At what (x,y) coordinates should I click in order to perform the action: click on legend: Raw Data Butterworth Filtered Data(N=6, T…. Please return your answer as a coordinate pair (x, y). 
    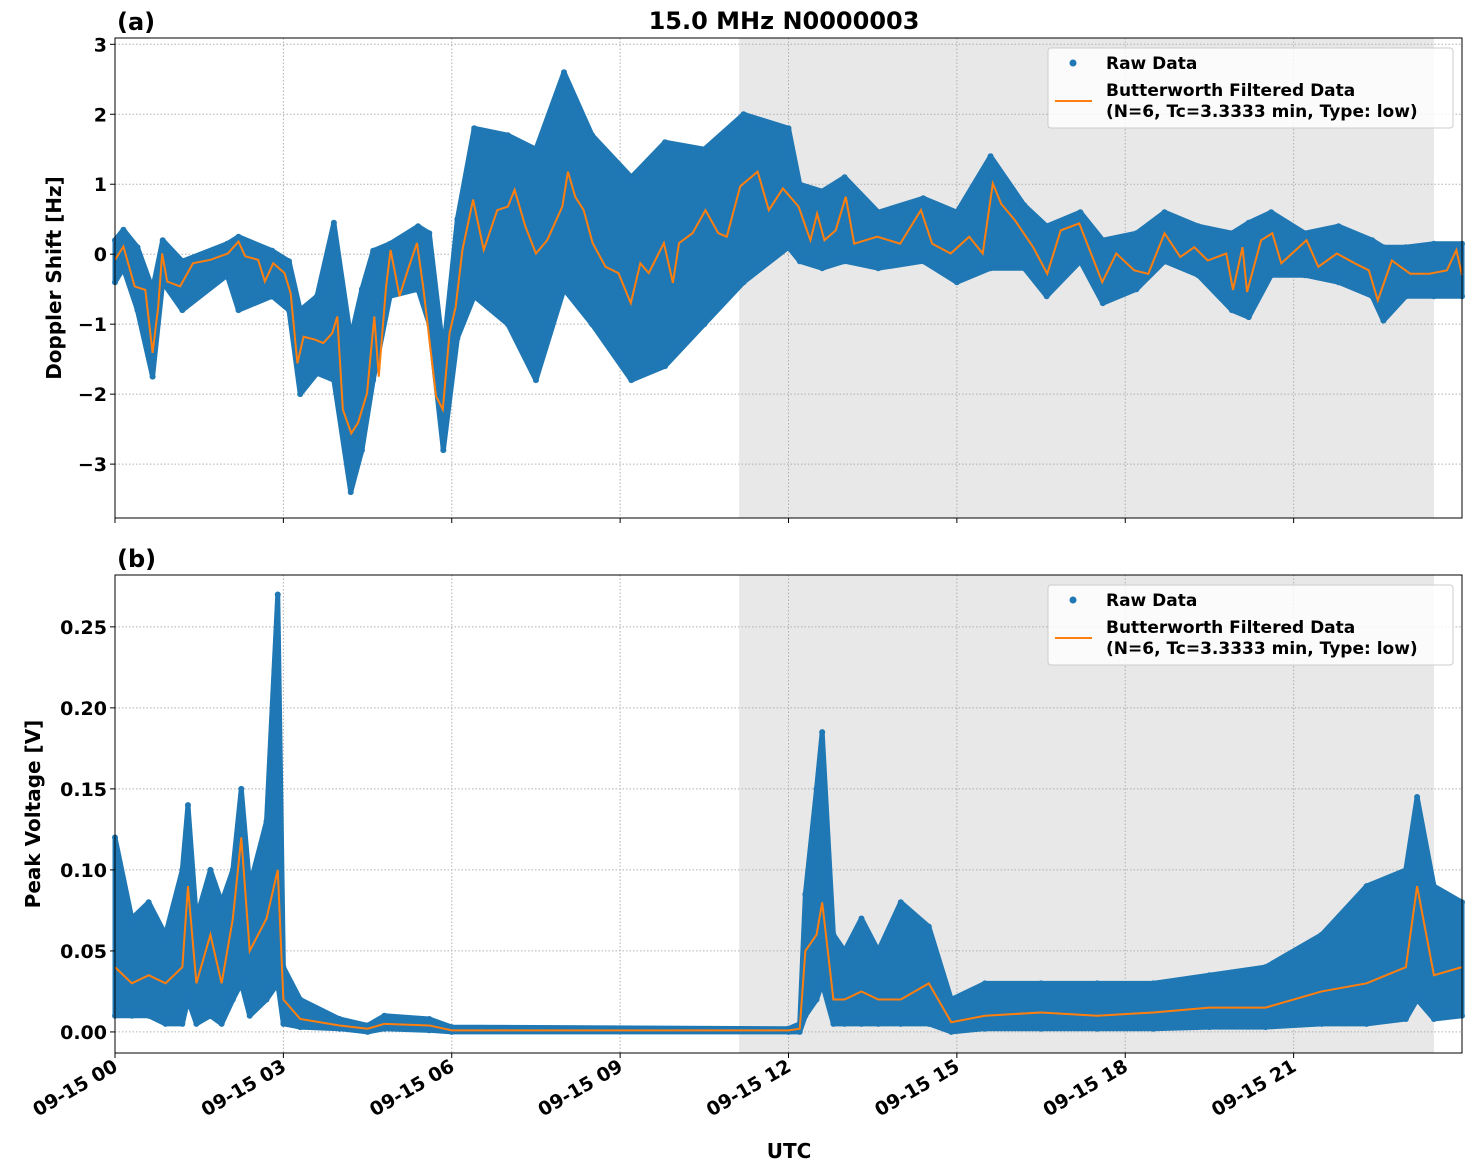
    Looking at the image, I should click on (1250, 88).